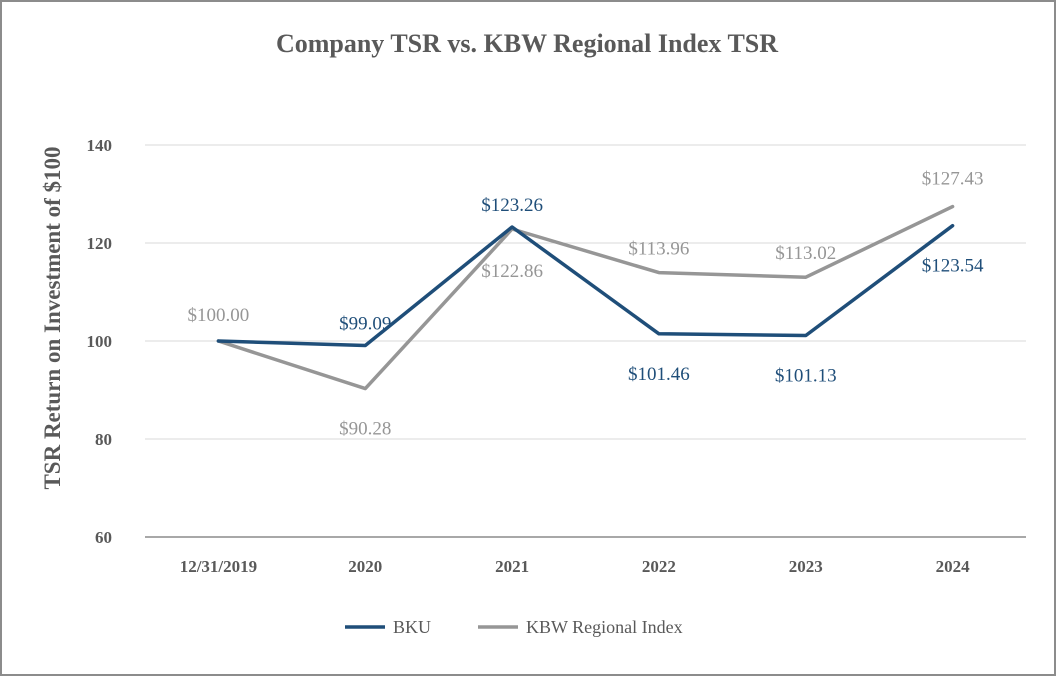  I want to click on x-tick-label: 2022, so click(659, 566).